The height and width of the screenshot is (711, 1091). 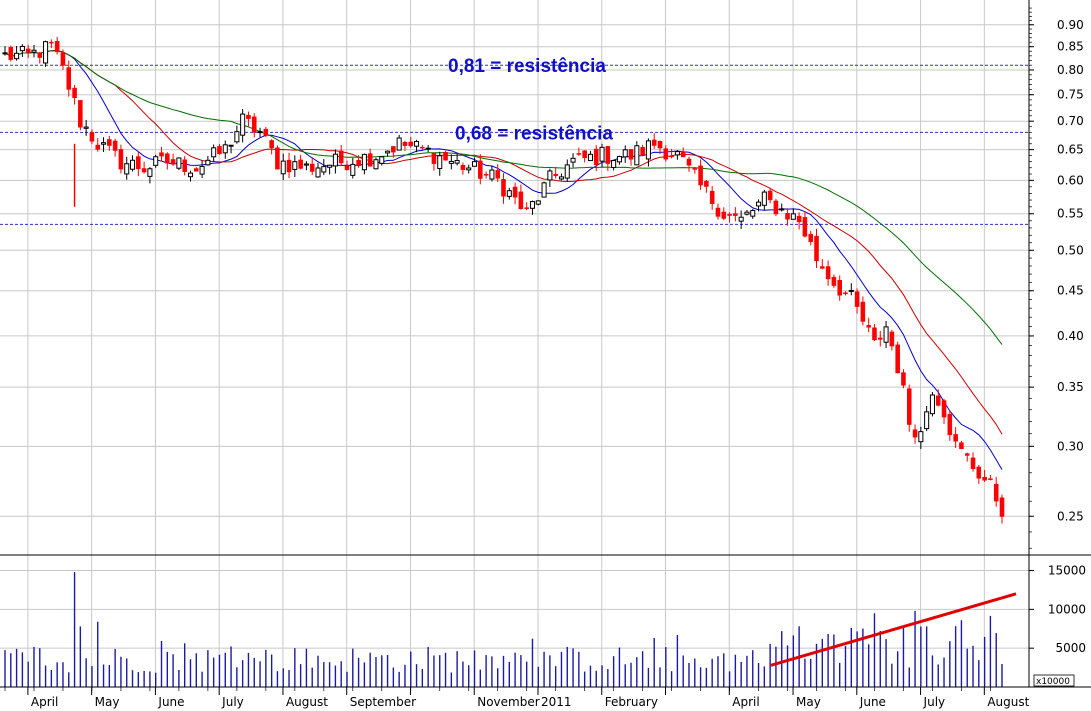 What do you see at coordinates (1057, 625) in the screenshot?
I see `volume-axis: 5000 10000 15000 x10000` at bounding box center [1057, 625].